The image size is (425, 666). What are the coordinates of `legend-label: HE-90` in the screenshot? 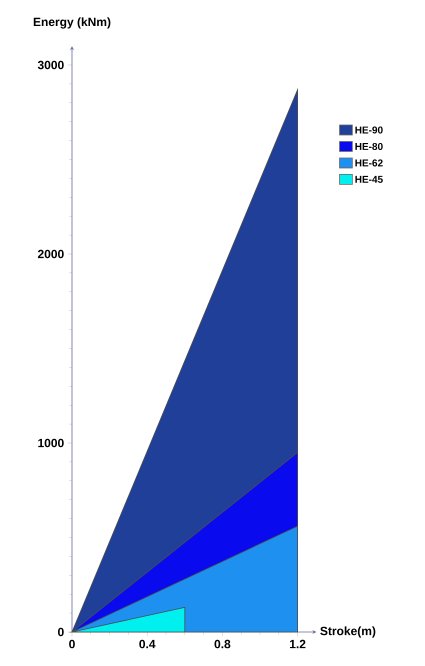 It's located at (369, 130).